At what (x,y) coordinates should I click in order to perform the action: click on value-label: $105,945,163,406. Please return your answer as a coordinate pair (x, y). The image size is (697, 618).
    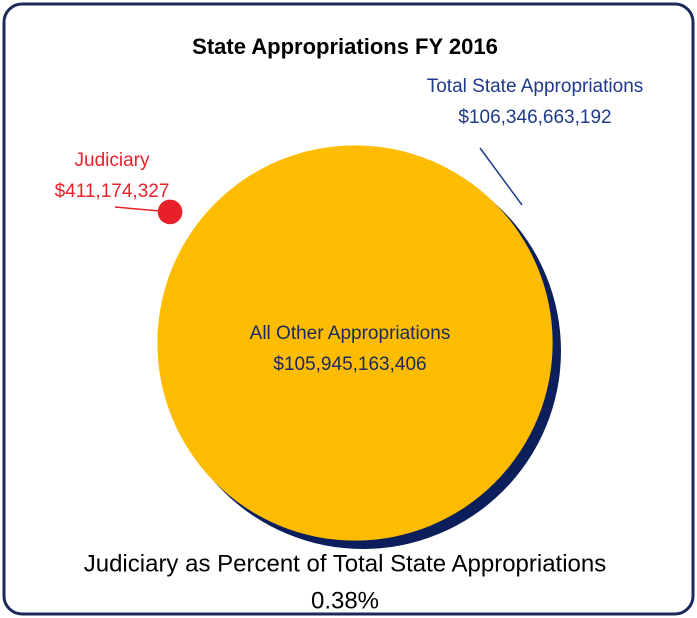
    Looking at the image, I should click on (349, 364).